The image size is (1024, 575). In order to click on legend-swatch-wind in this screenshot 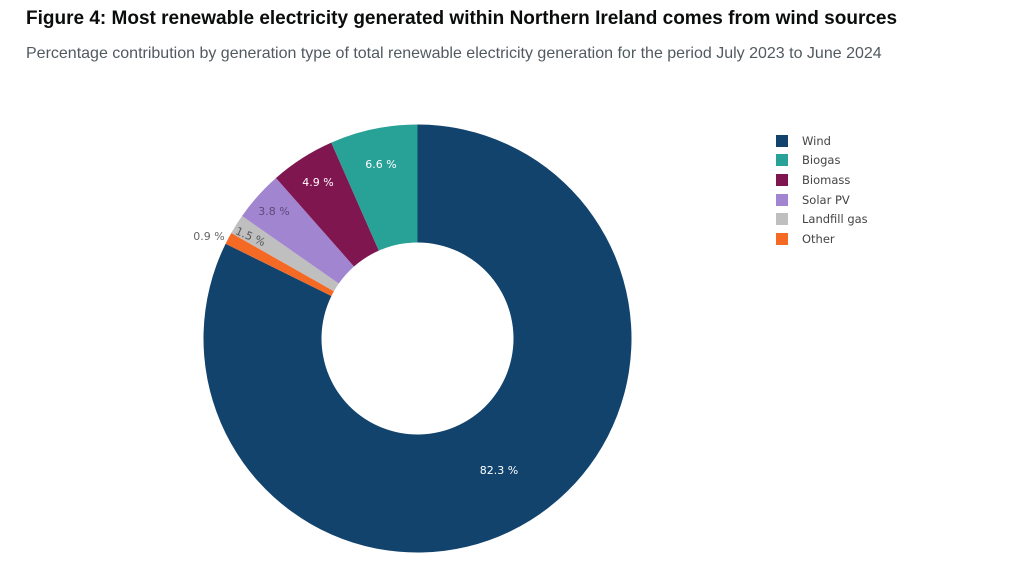, I will do `click(782, 140)`.